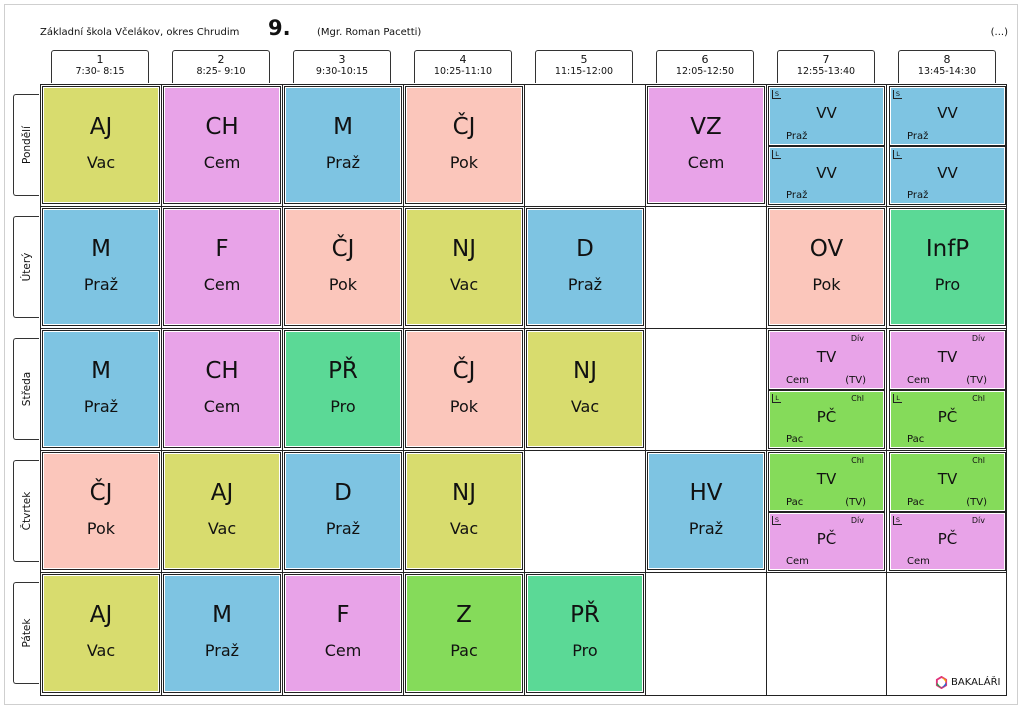  What do you see at coordinates (857, 520) in the screenshot?
I see `group-label: Dív` at bounding box center [857, 520].